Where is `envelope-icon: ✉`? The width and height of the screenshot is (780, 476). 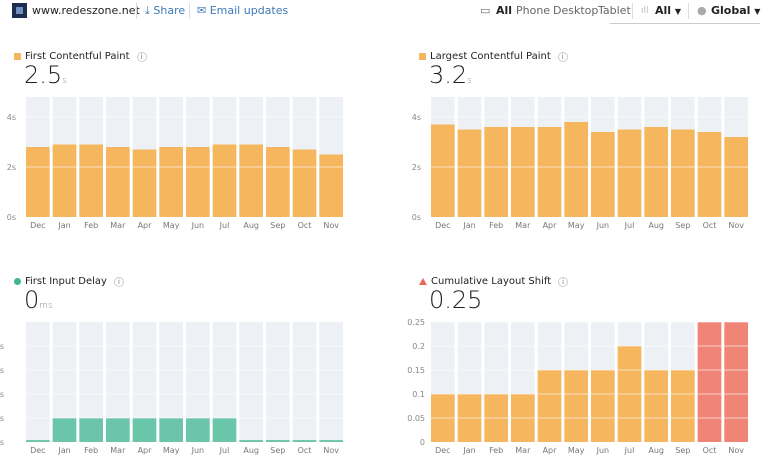 envelope-icon: ✉ is located at coordinates (202, 10).